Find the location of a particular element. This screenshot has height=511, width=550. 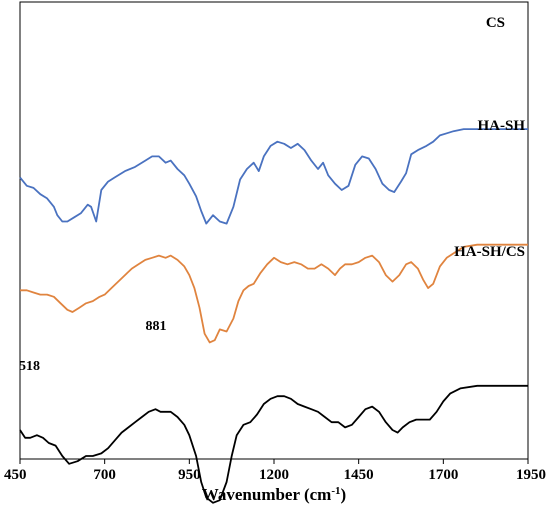

x-tick-label: 1950 is located at coordinates (531, 475).